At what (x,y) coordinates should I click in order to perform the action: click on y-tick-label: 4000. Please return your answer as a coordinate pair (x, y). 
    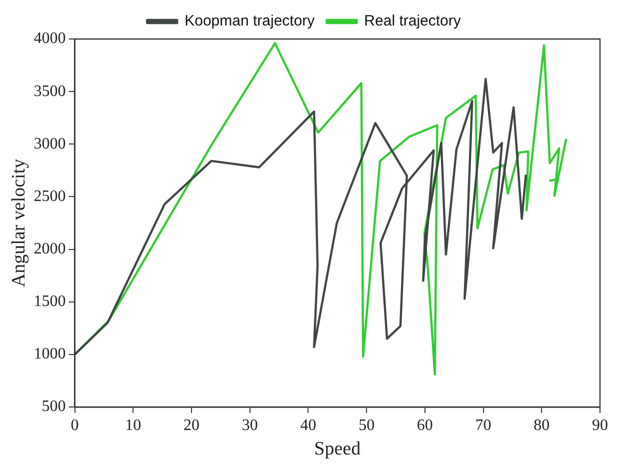
    Looking at the image, I should click on (50, 39).